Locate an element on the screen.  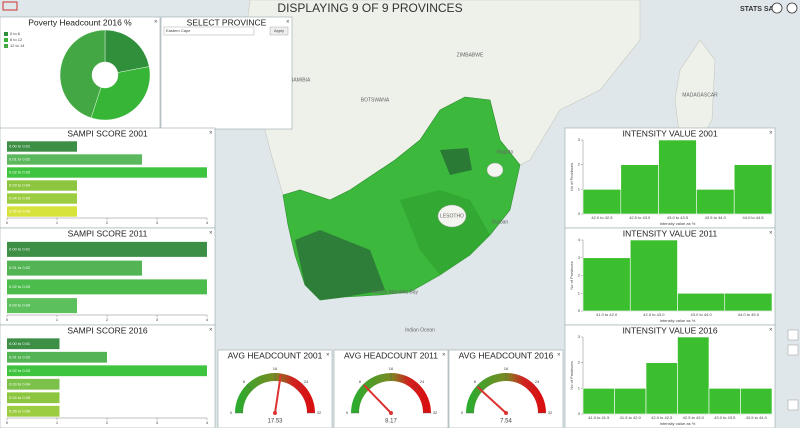
help-button is located at coordinates (792, 8).